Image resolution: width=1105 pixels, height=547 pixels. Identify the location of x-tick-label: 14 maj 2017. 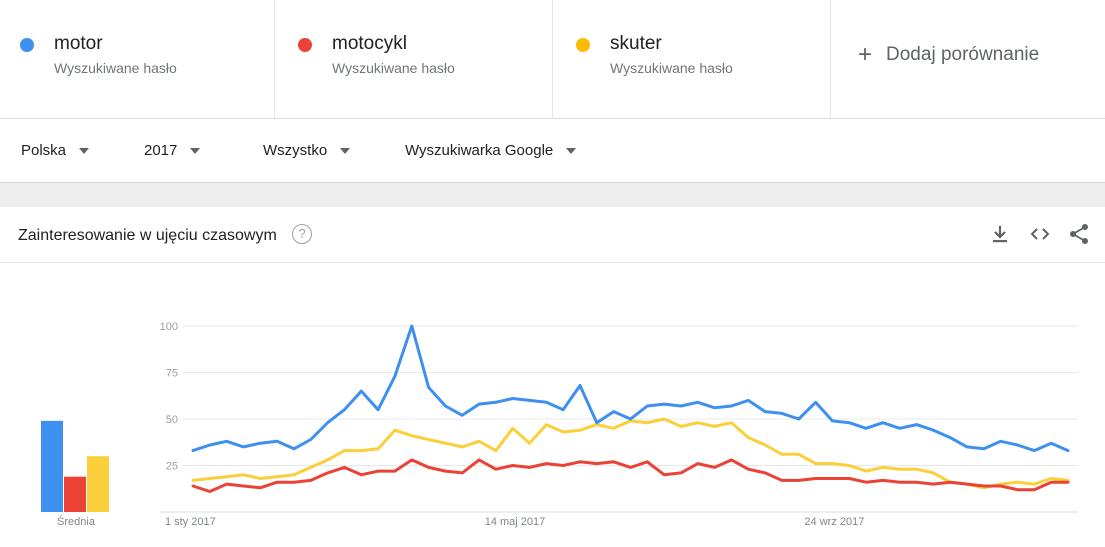
(515, 522).